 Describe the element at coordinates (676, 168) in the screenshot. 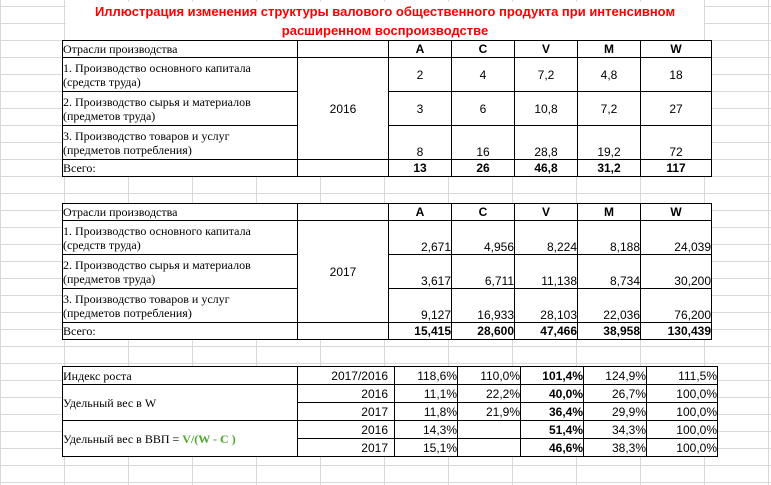

I see `total-cell: 117` at that location.